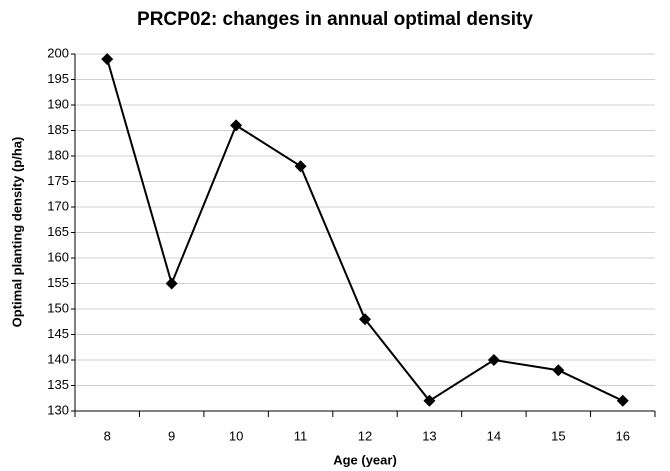 The image size is (670, 471). What do you see at coordinates (301, 435) in the screenshot?
I see `x-tick-label: 11` at bounding box center [301, 435].